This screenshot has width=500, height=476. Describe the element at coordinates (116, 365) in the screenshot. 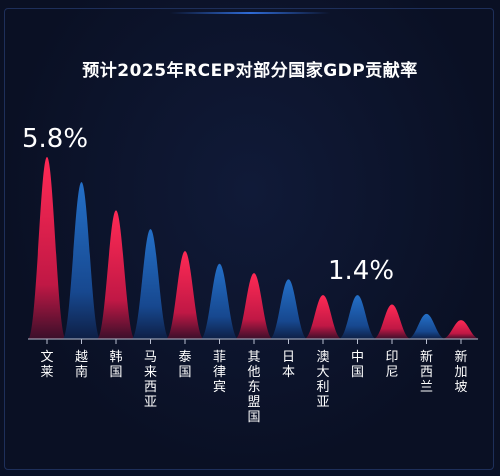

I see `x-tick-label: 韩国` at that location.